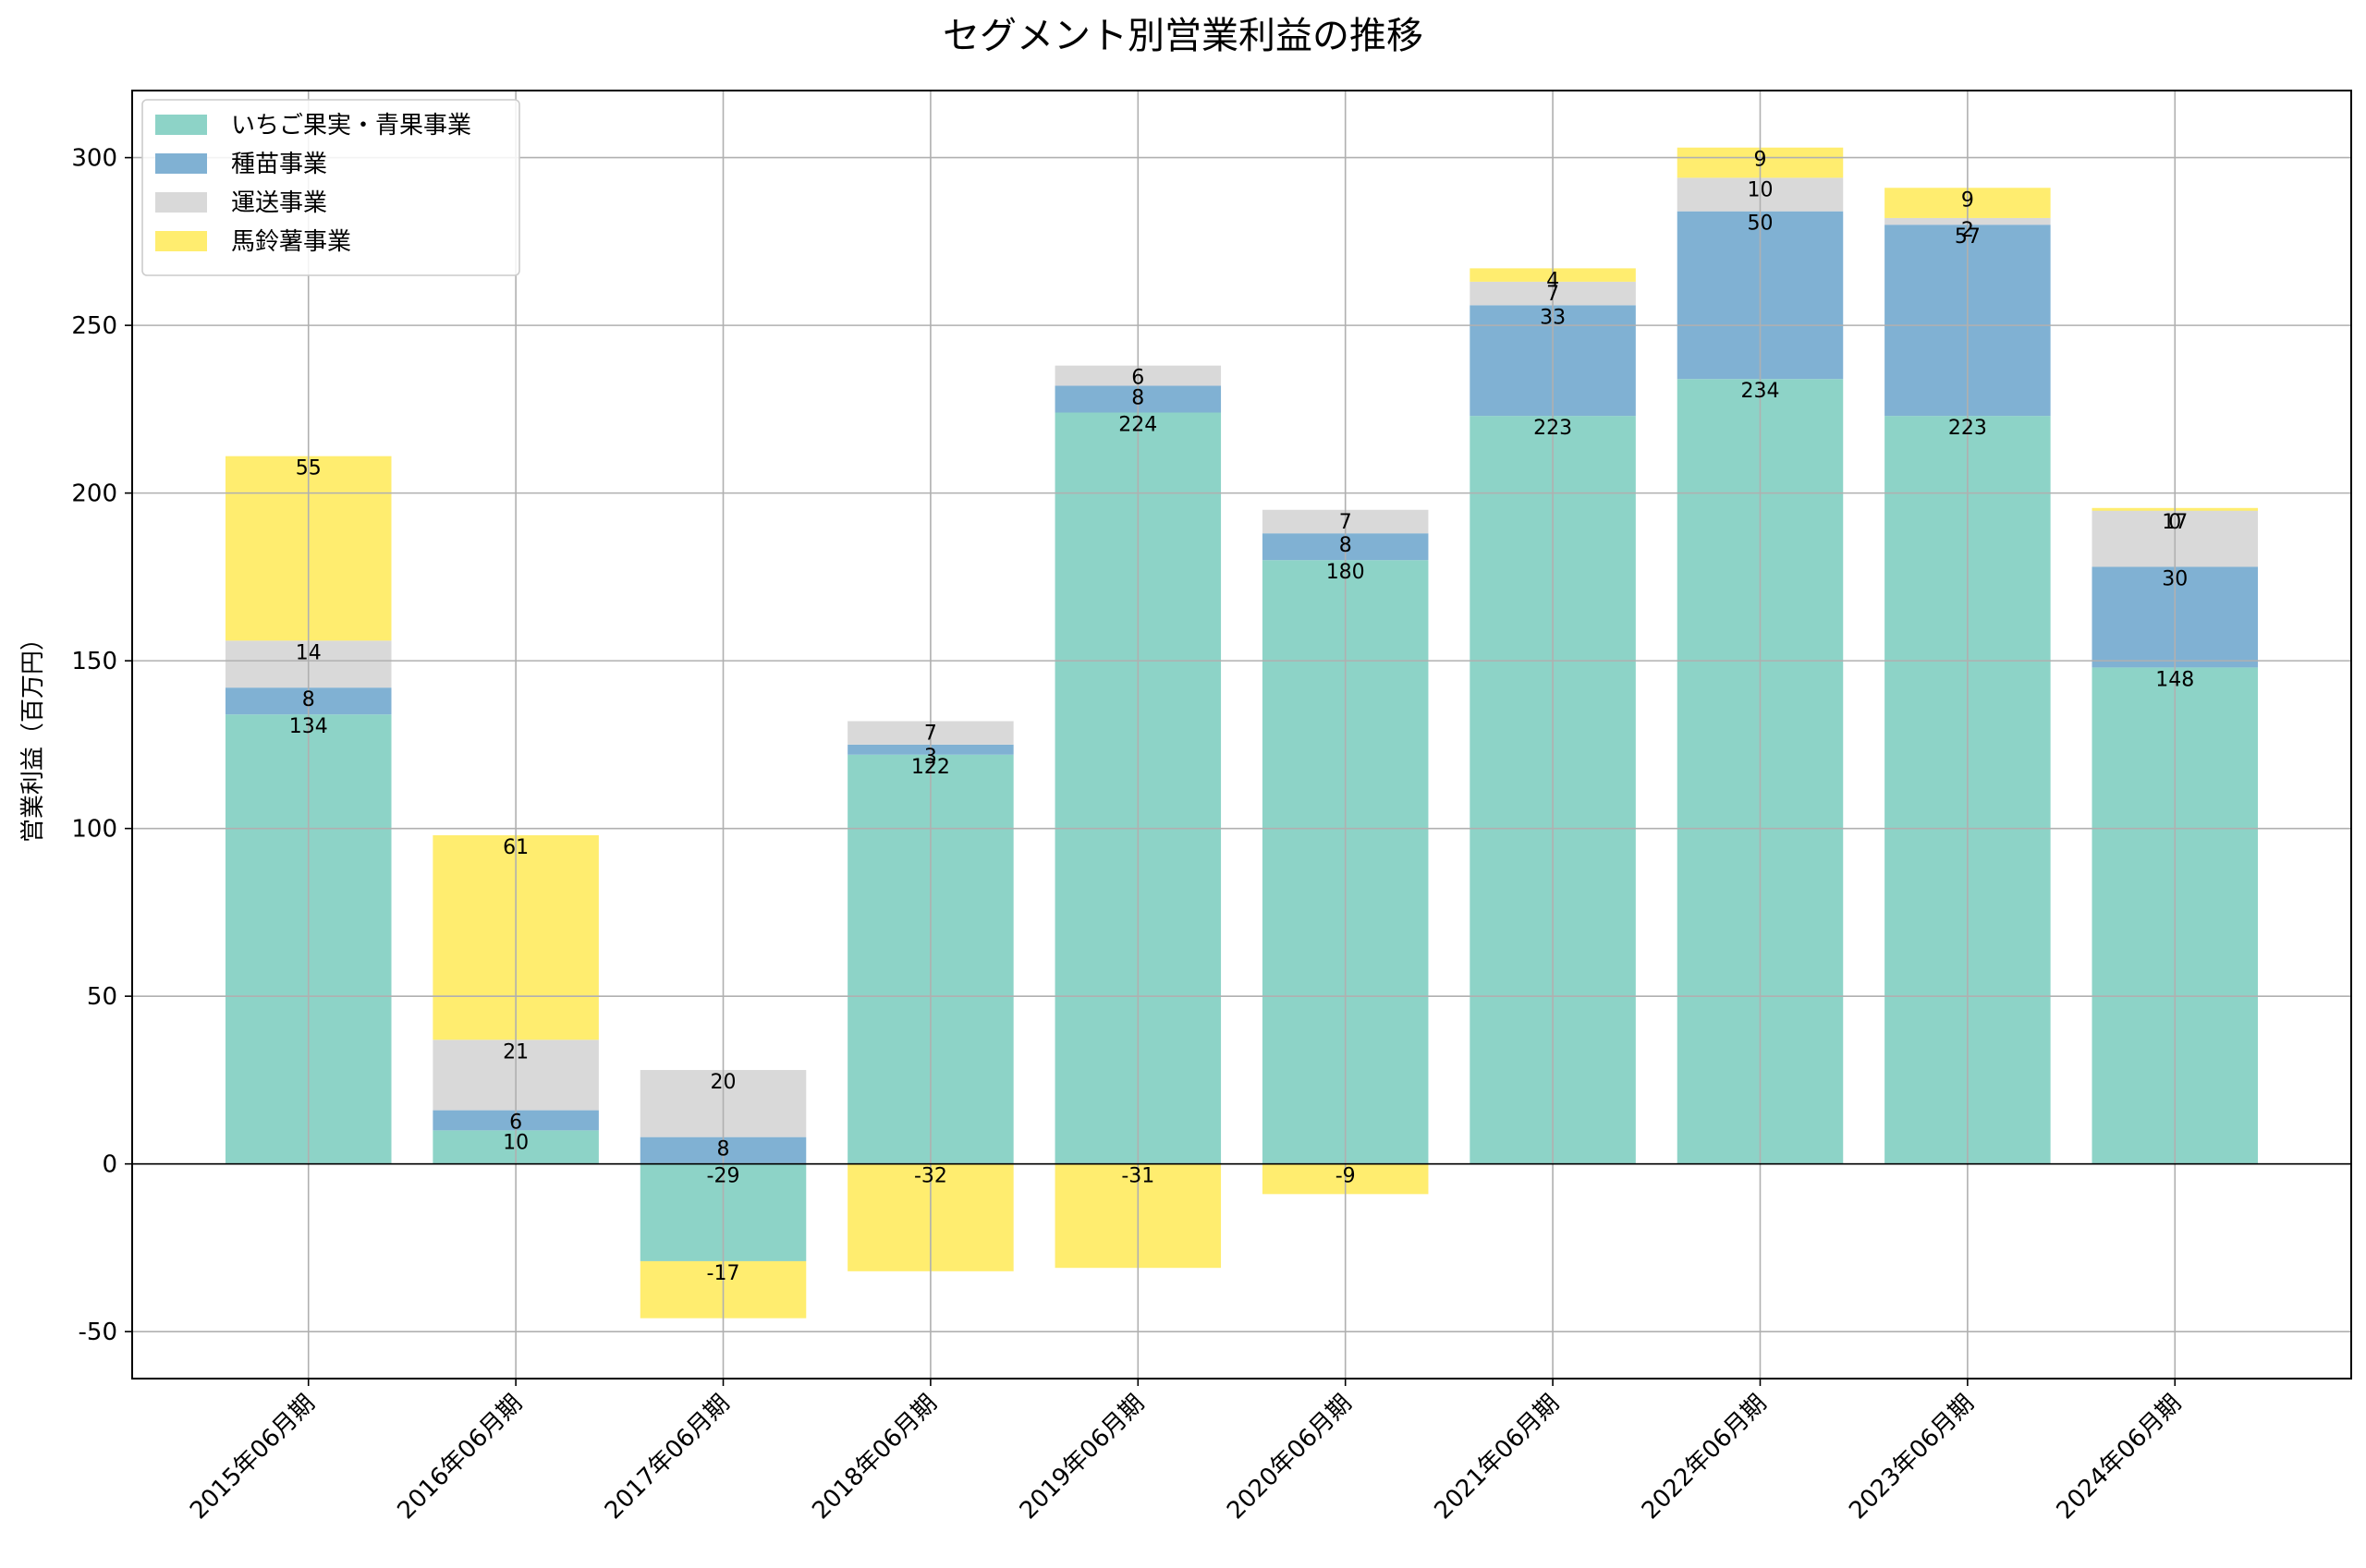 Image resolution: width=2366 pixels, height=1568 pixels. What do you see at coordinates (2120, 1457) in the screenshot?
I see `x-tick-label: 2024年06月期` at bounding box center [2120, 1457].